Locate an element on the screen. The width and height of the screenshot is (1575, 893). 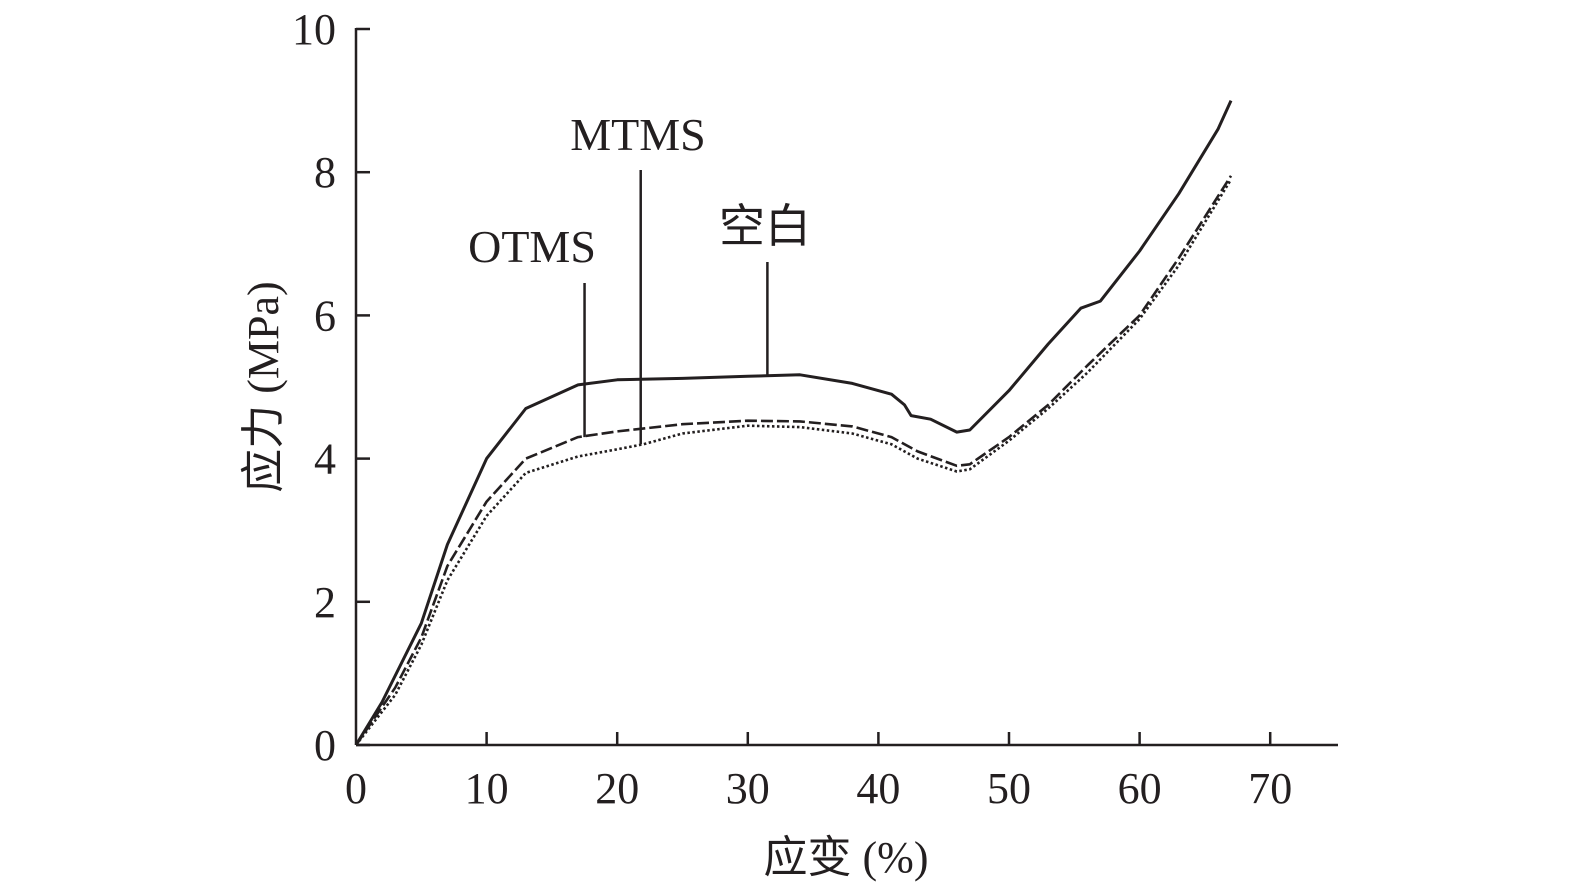
x-tick-label: 50 is located at coordinates (1009, 788).